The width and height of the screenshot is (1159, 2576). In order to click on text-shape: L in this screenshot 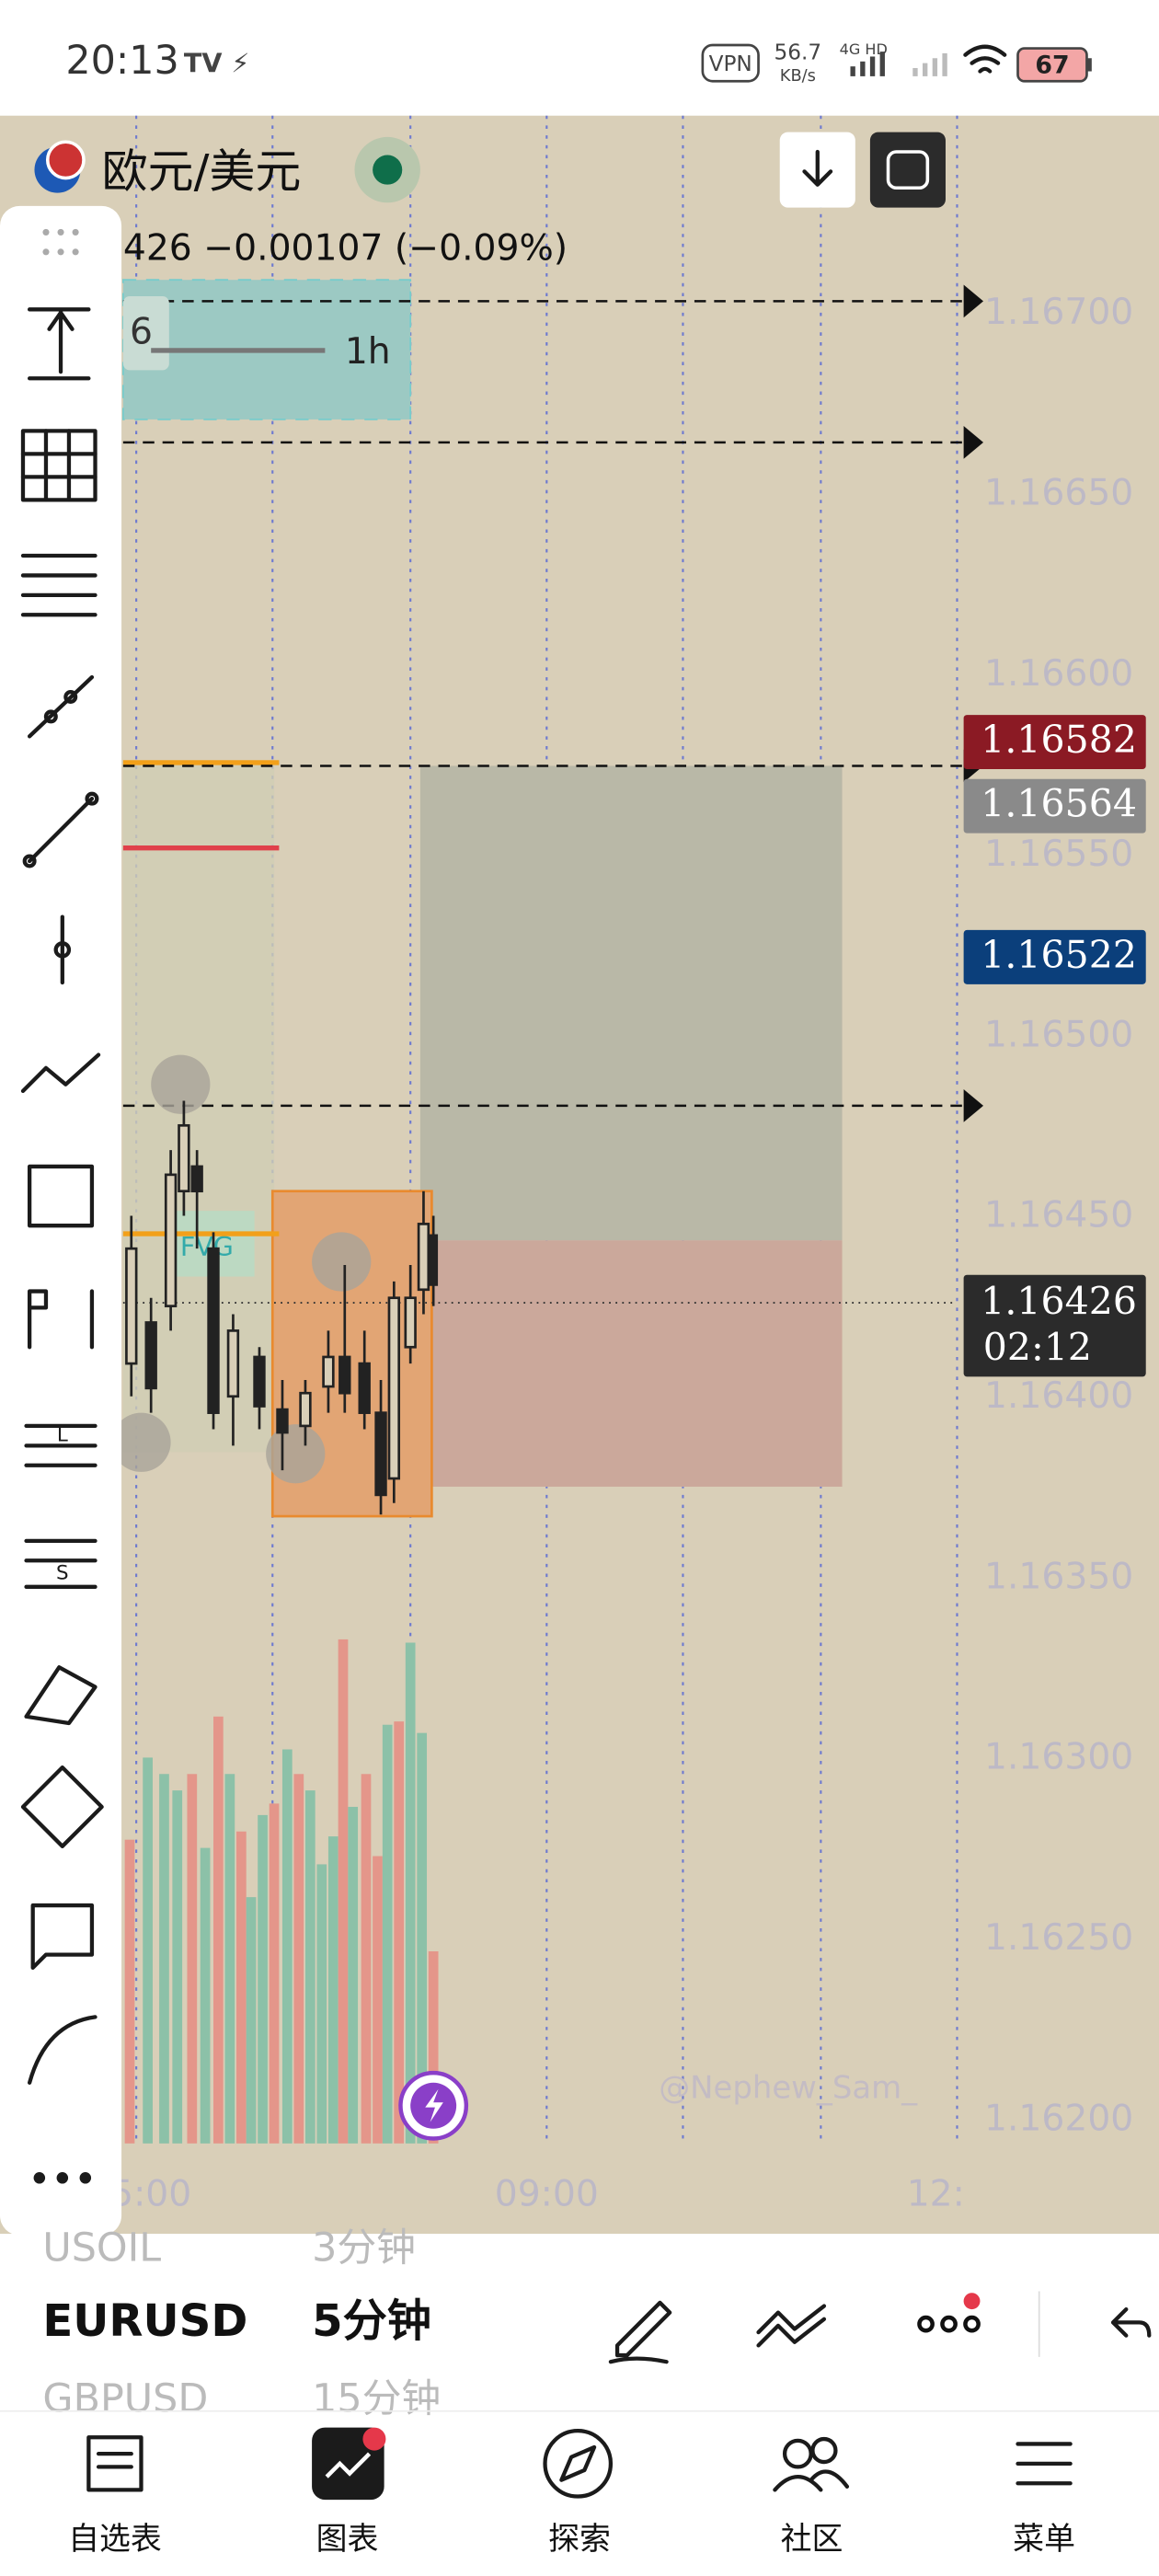, I will do `click(62, 1435)`.